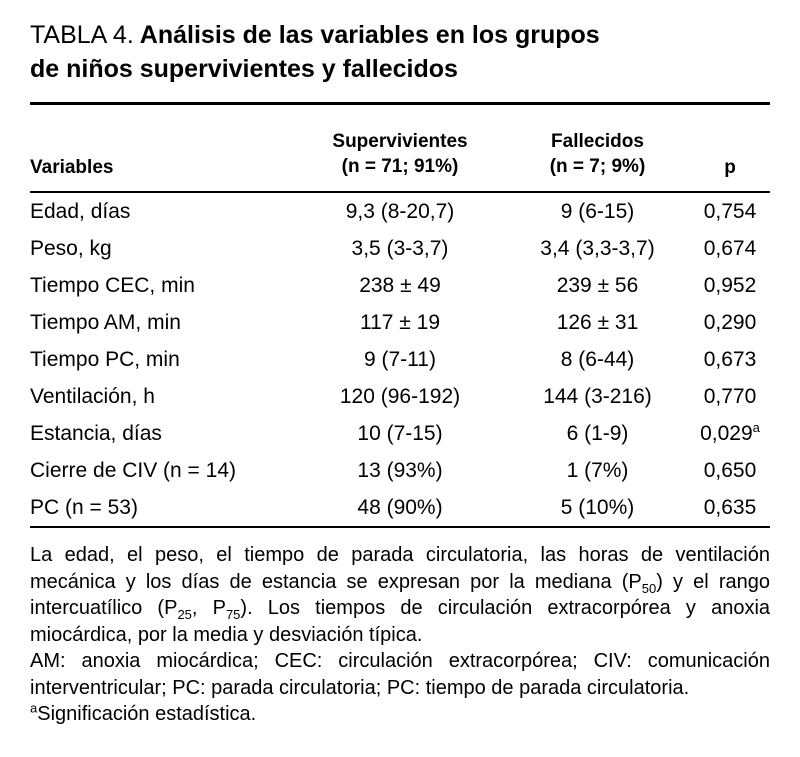 This screenshot has height=757, width=800. What do you see at coordinates (597, 359) in the screenshot?
I see `cell-fallecidos: 8 (6-44)` at bounding box center [597, 359].